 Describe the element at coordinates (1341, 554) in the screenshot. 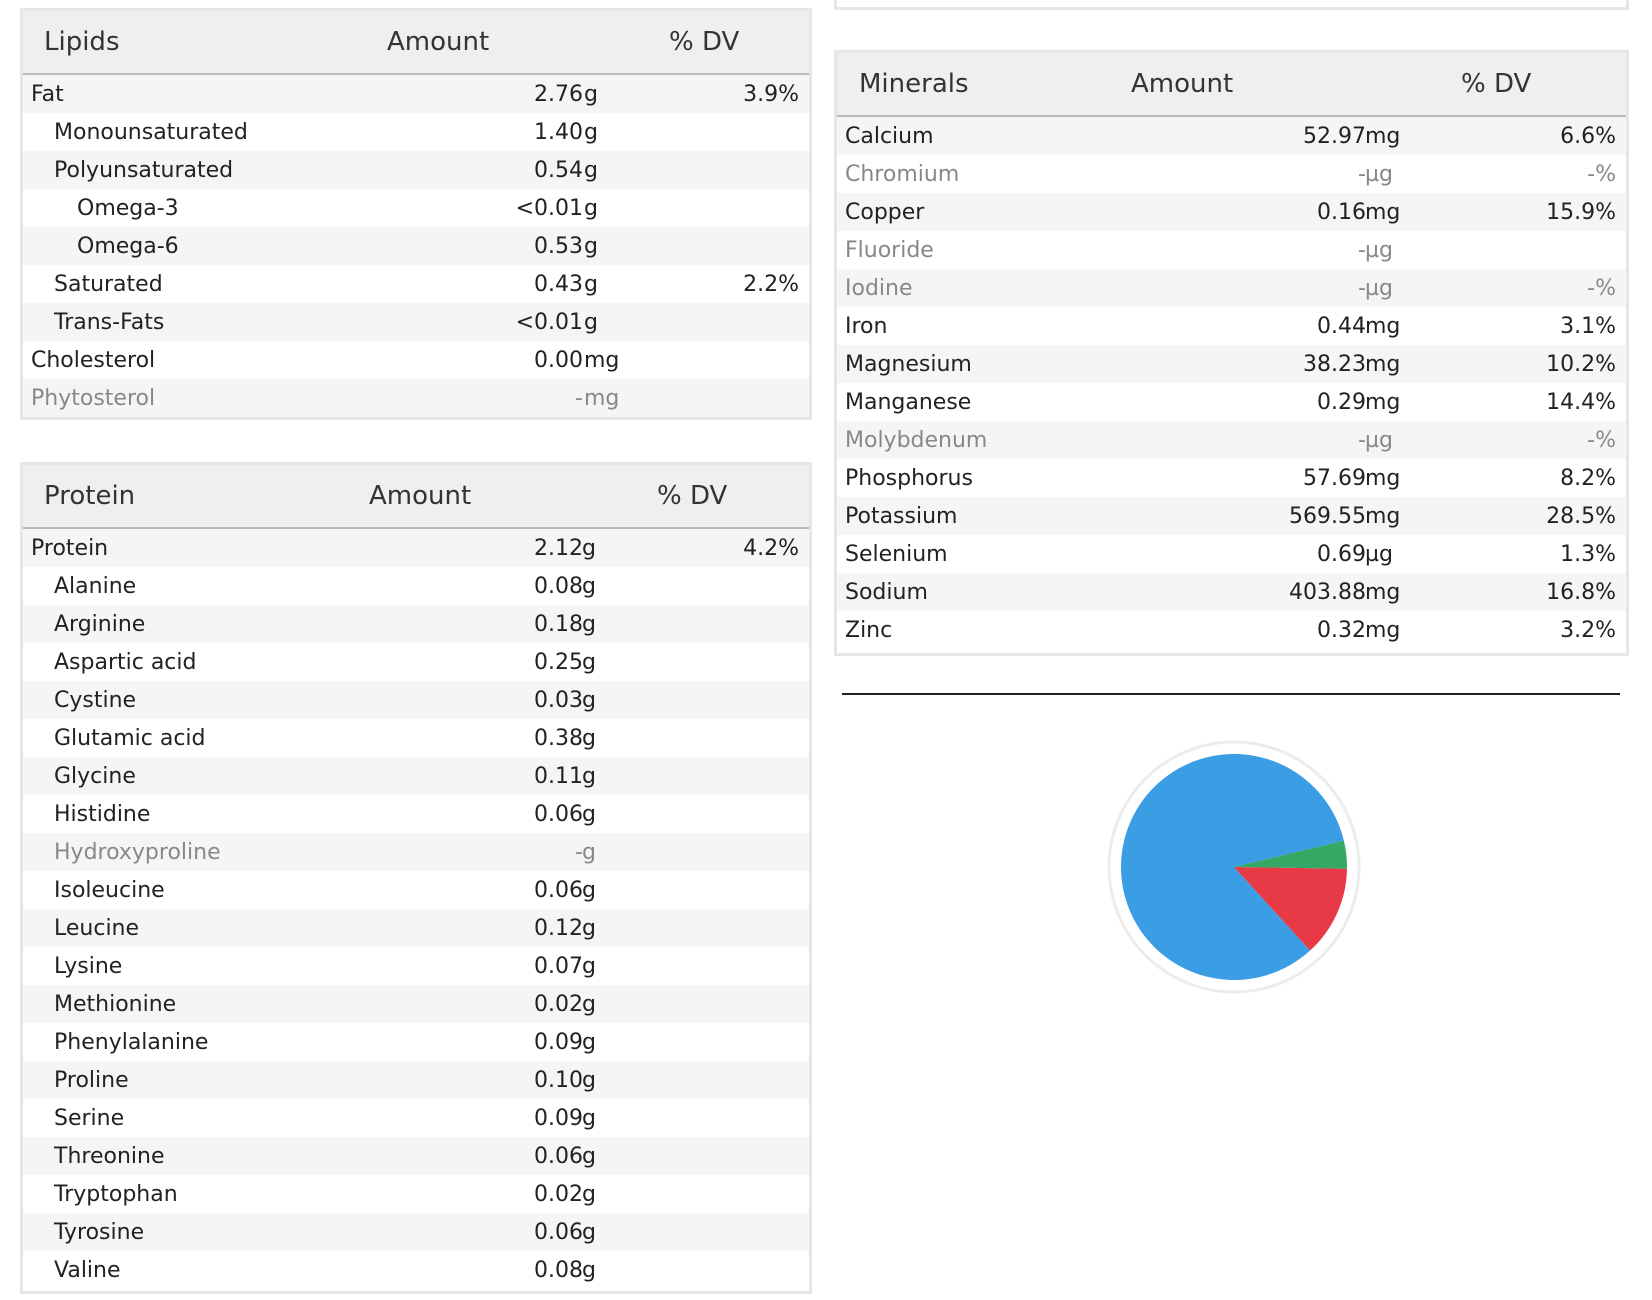

I see `minerals-row-amount: 0.69` at that location.